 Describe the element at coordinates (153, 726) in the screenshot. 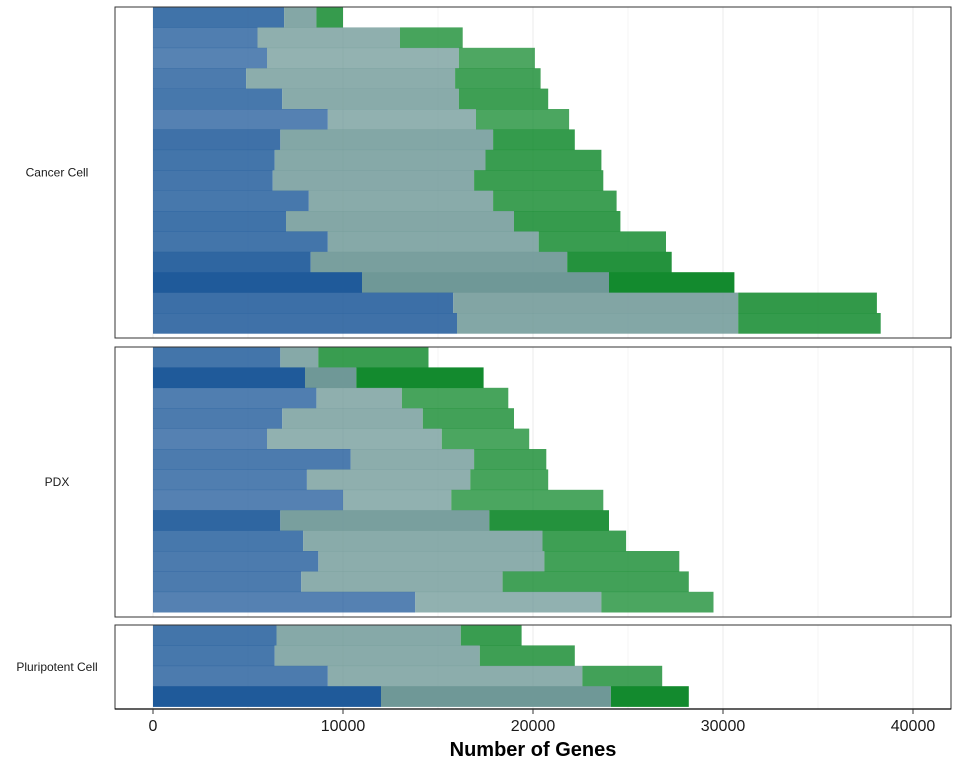

I see `x-tick-label: 0` at that location.